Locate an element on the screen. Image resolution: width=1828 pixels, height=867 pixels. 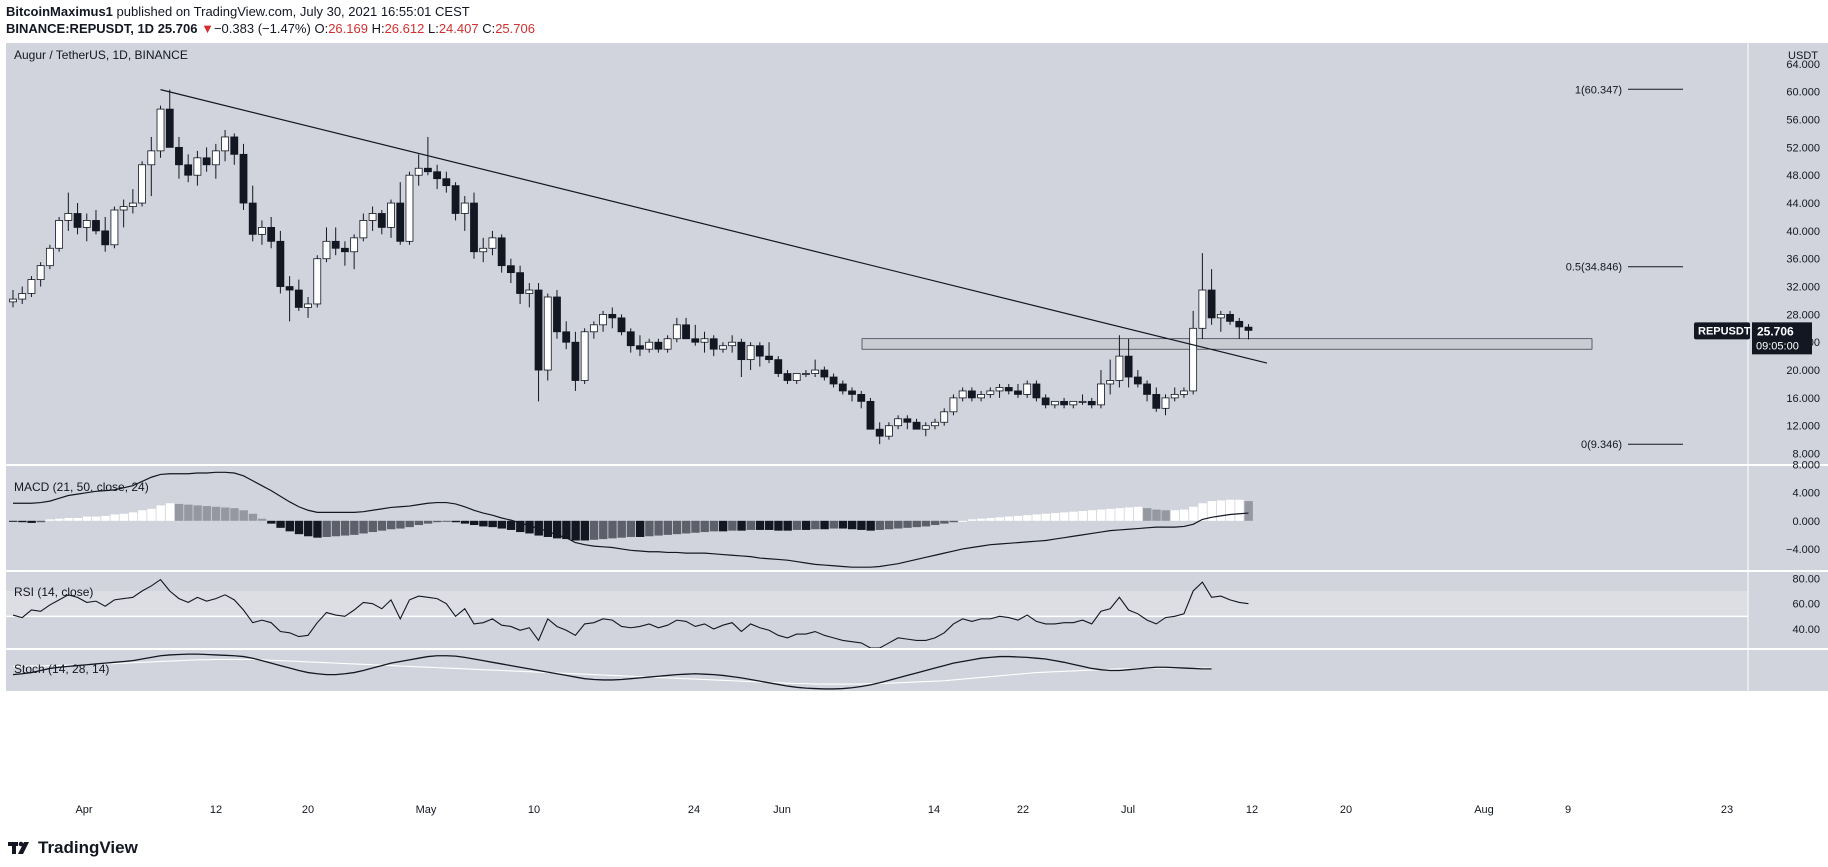
price-tag-value-box is located at coordinates (1782, 338).